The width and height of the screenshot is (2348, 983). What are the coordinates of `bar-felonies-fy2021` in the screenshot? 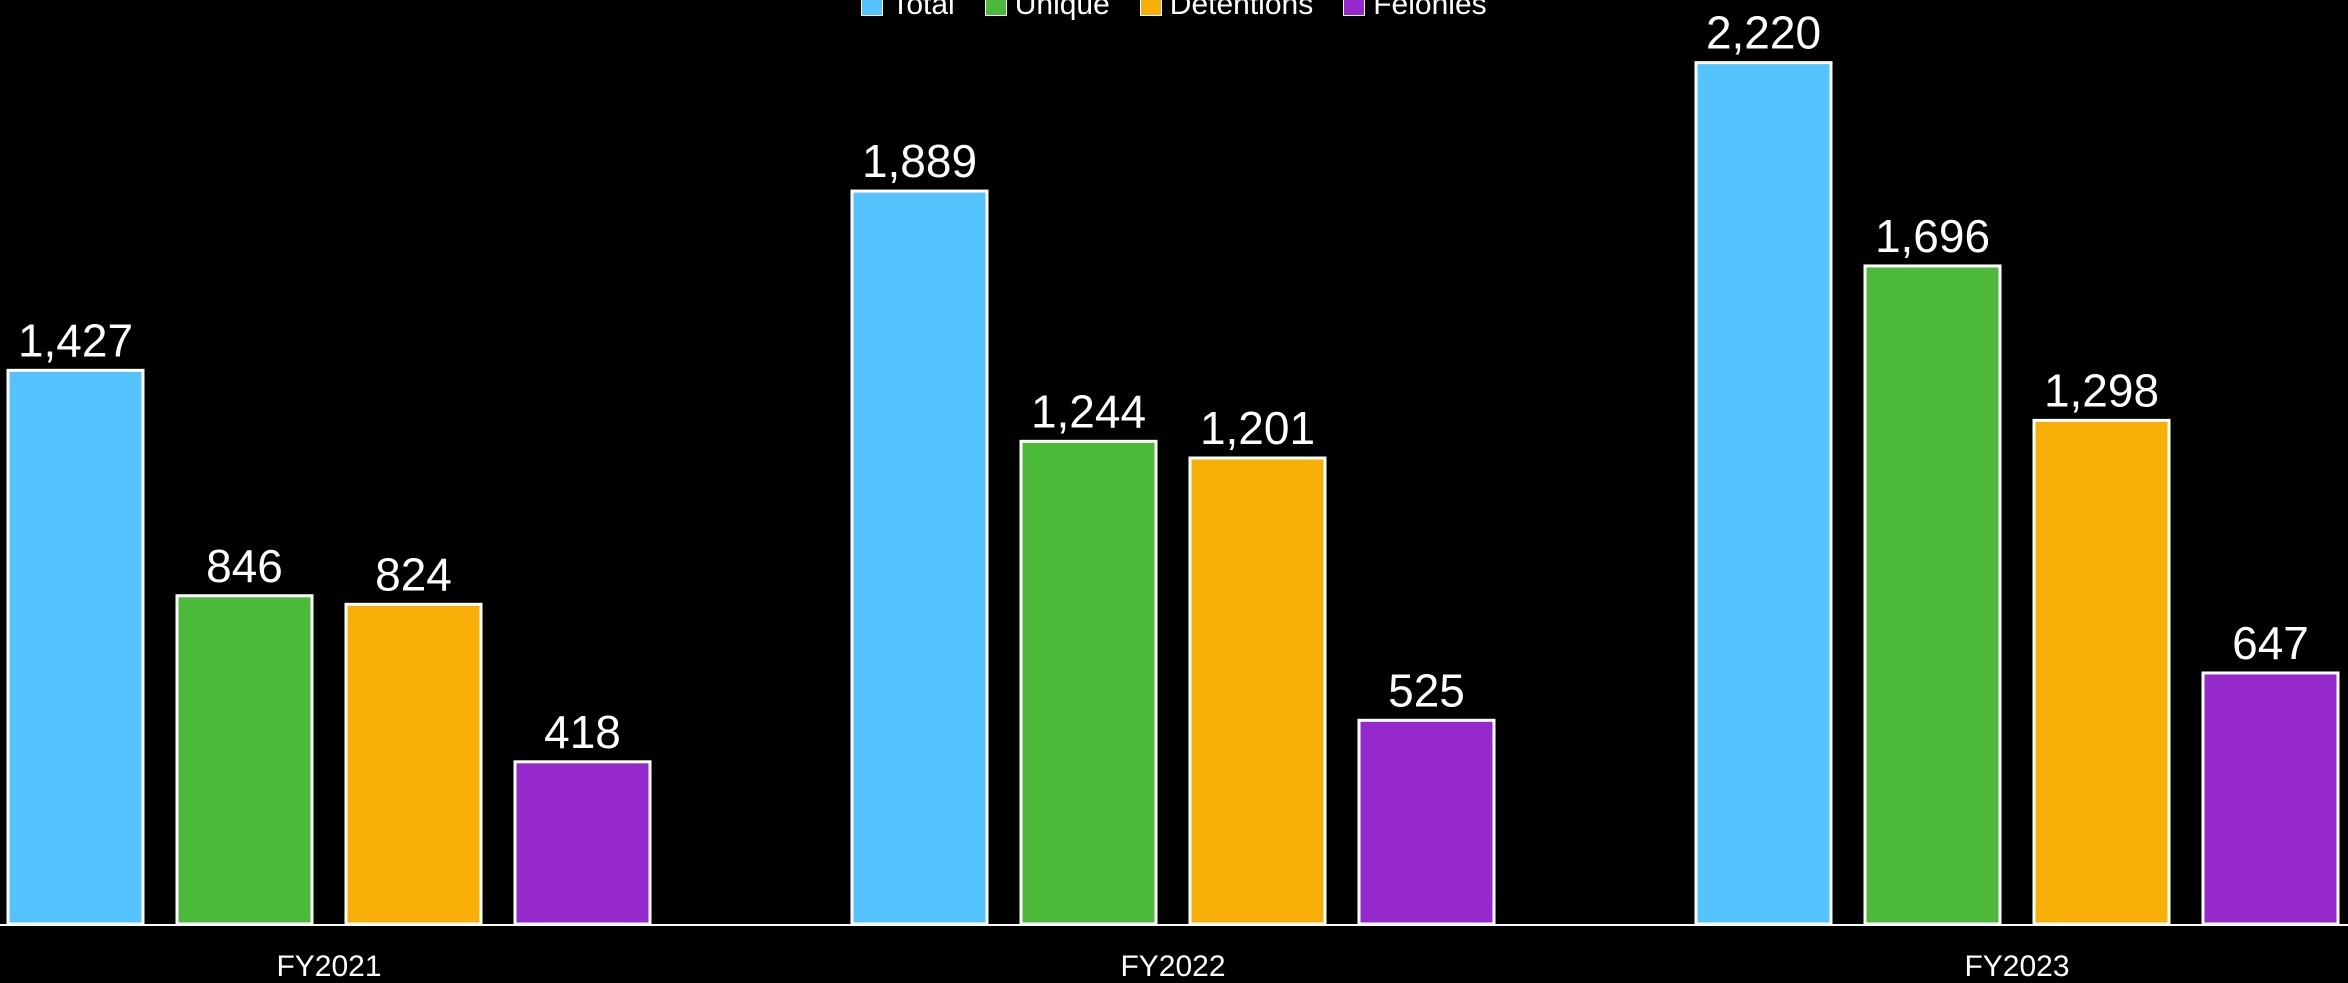 It's located at (582, 843).